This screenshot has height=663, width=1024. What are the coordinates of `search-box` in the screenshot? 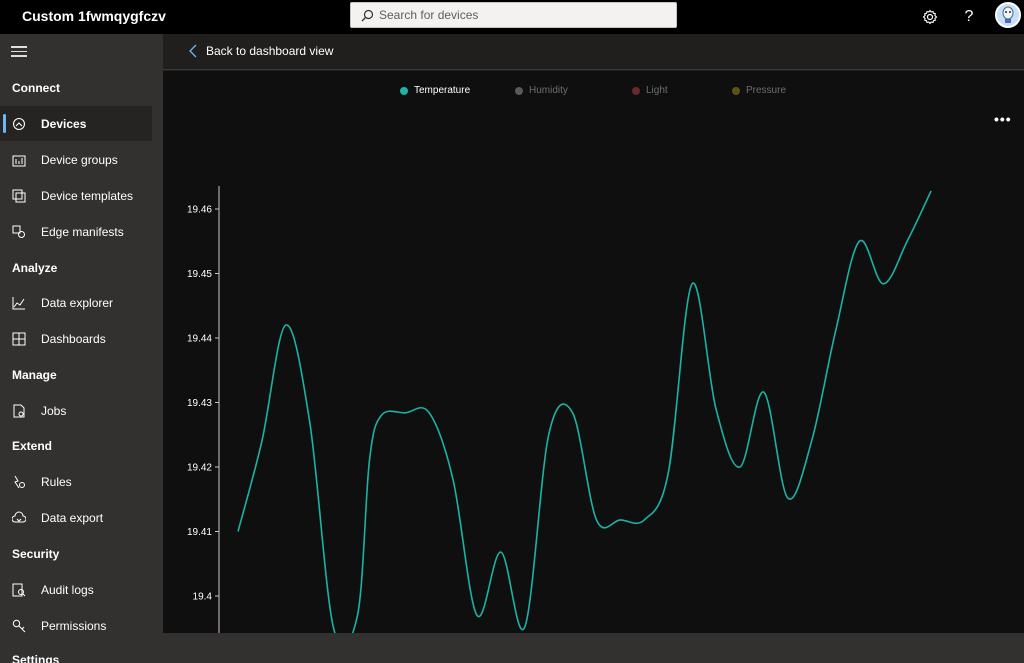 It's located at (513, 15).